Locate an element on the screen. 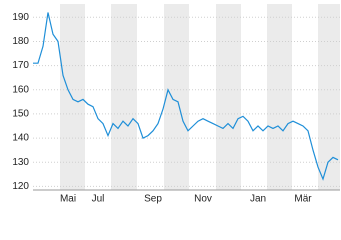 This screenshot has width=341, height=240. y-tick-label: 150 is located at coordinates (20, 114).